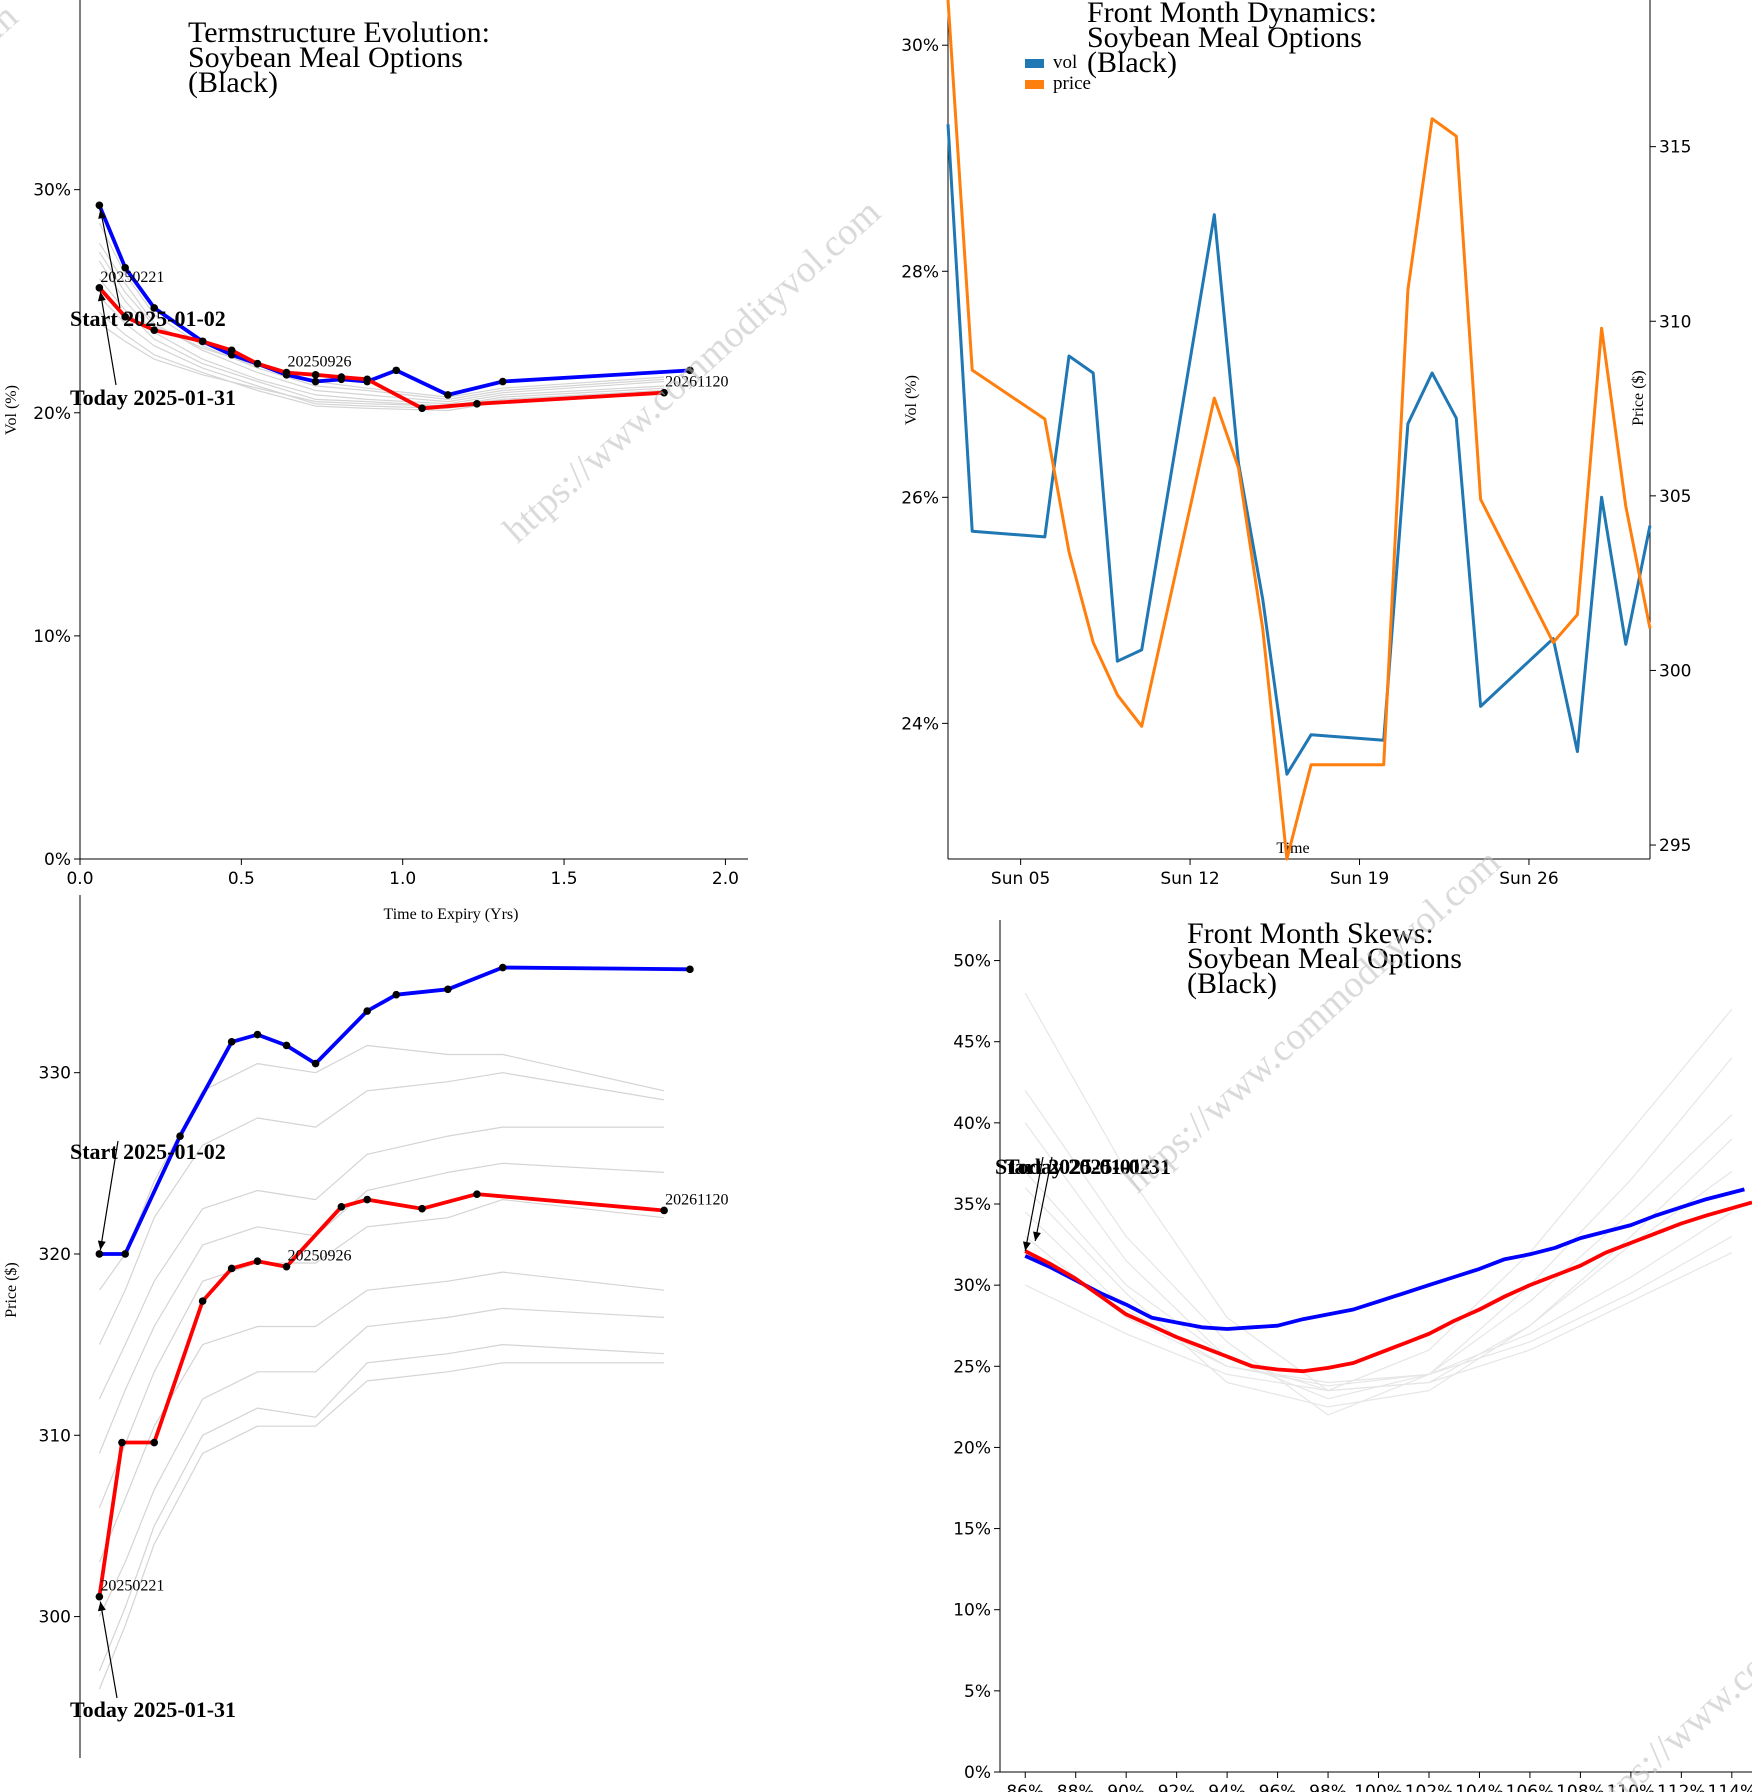 The height and width of the screenshot is (1792, 1752). I want to click on legend-label: vol, so click(1065, 62).